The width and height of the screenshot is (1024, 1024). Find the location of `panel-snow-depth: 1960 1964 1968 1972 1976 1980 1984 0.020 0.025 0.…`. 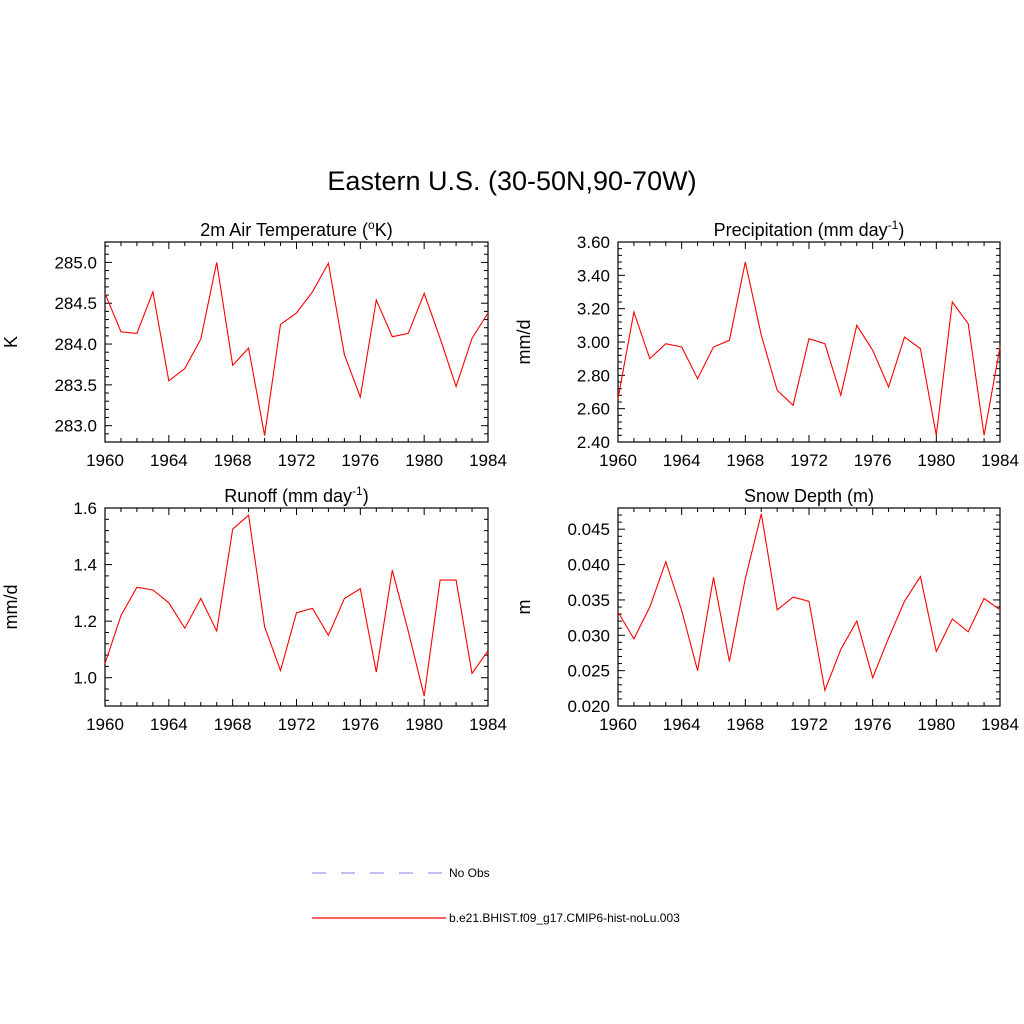

panel-snow-depth: 1960 1964 1968 1972 1976 1980 1984 0.020 0.025 0.… is located at coordinates (766, 610).